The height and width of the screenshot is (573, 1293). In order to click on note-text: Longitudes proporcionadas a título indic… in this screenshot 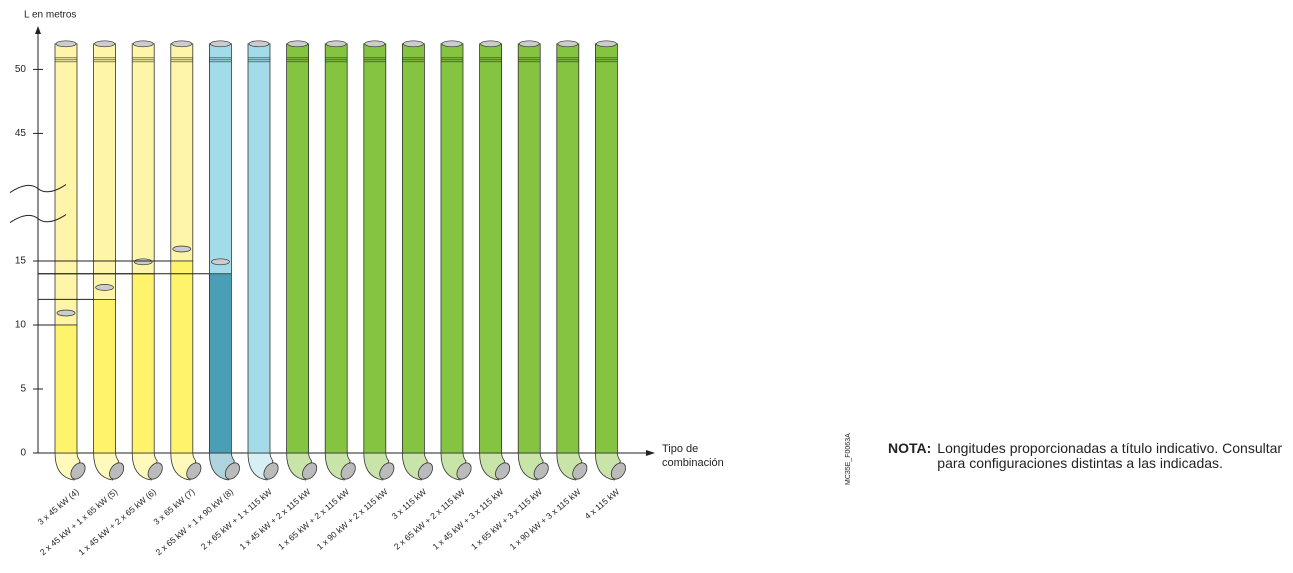, I will do `click(1110, 455)`.